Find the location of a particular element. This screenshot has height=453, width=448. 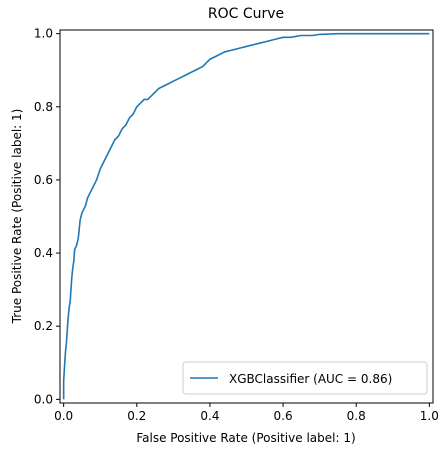

y-tick-label: 0.6 is located at coordinates (43, 180).